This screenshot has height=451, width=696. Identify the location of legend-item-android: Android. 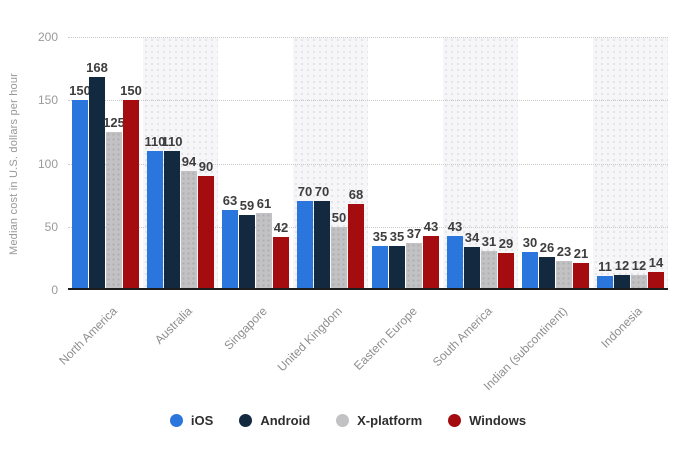
(274, 420).